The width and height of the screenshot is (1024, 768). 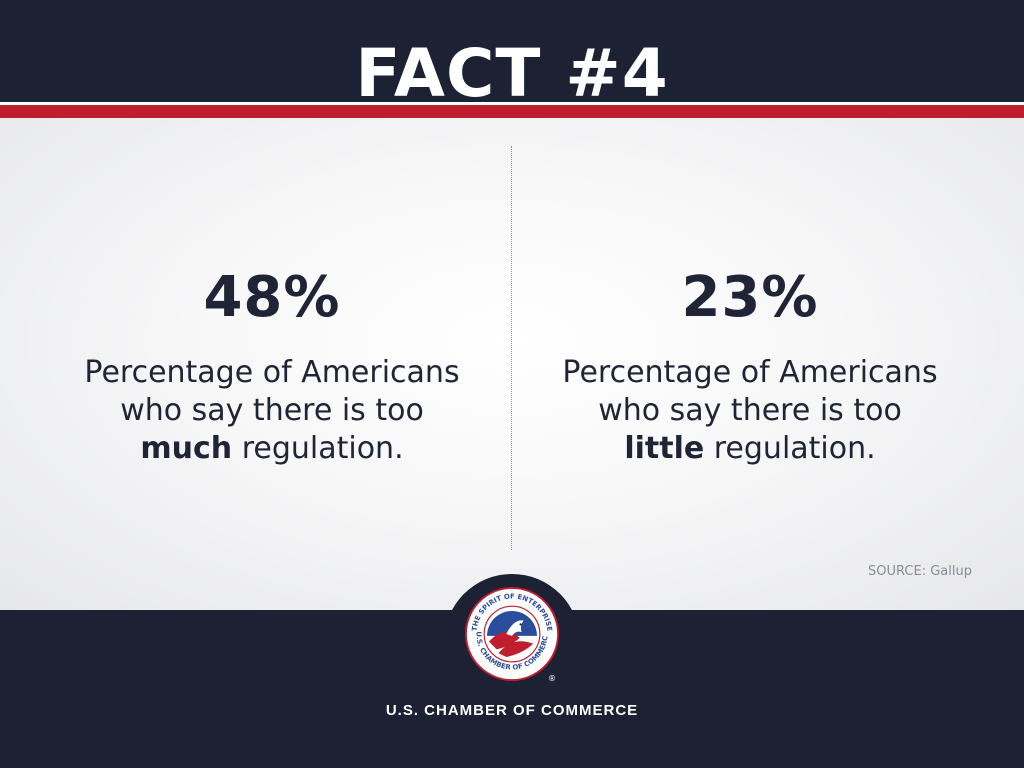 I want to click on page-title: FACT #4, so click(x=512, y=68).